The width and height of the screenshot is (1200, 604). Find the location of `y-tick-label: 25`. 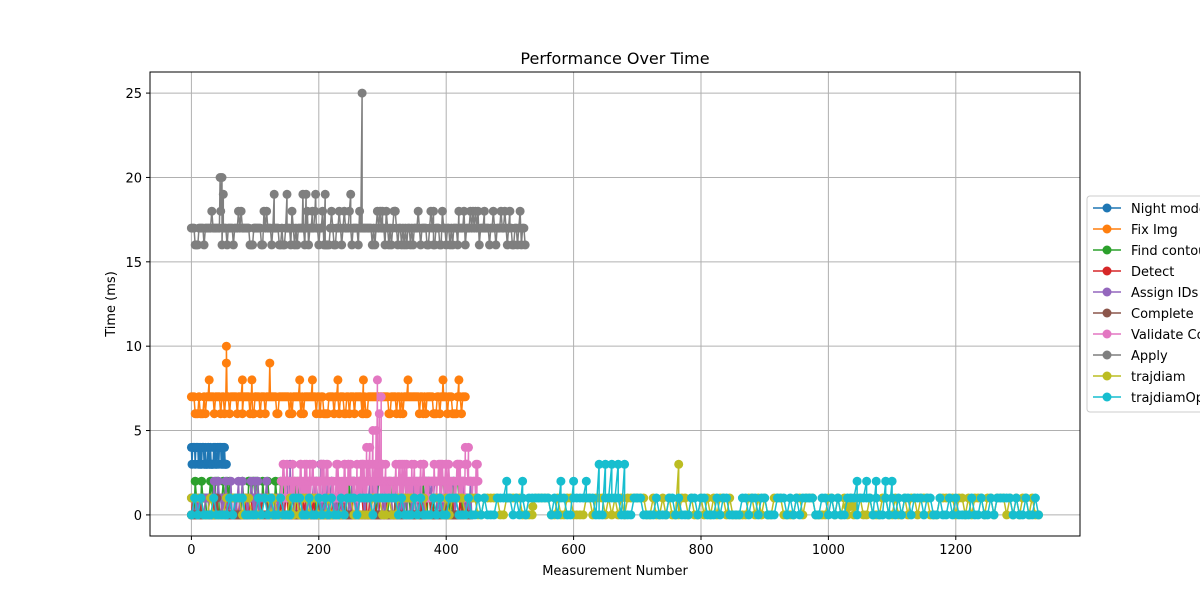

y-tick-label: 25 is located at coordinates (133, 94).